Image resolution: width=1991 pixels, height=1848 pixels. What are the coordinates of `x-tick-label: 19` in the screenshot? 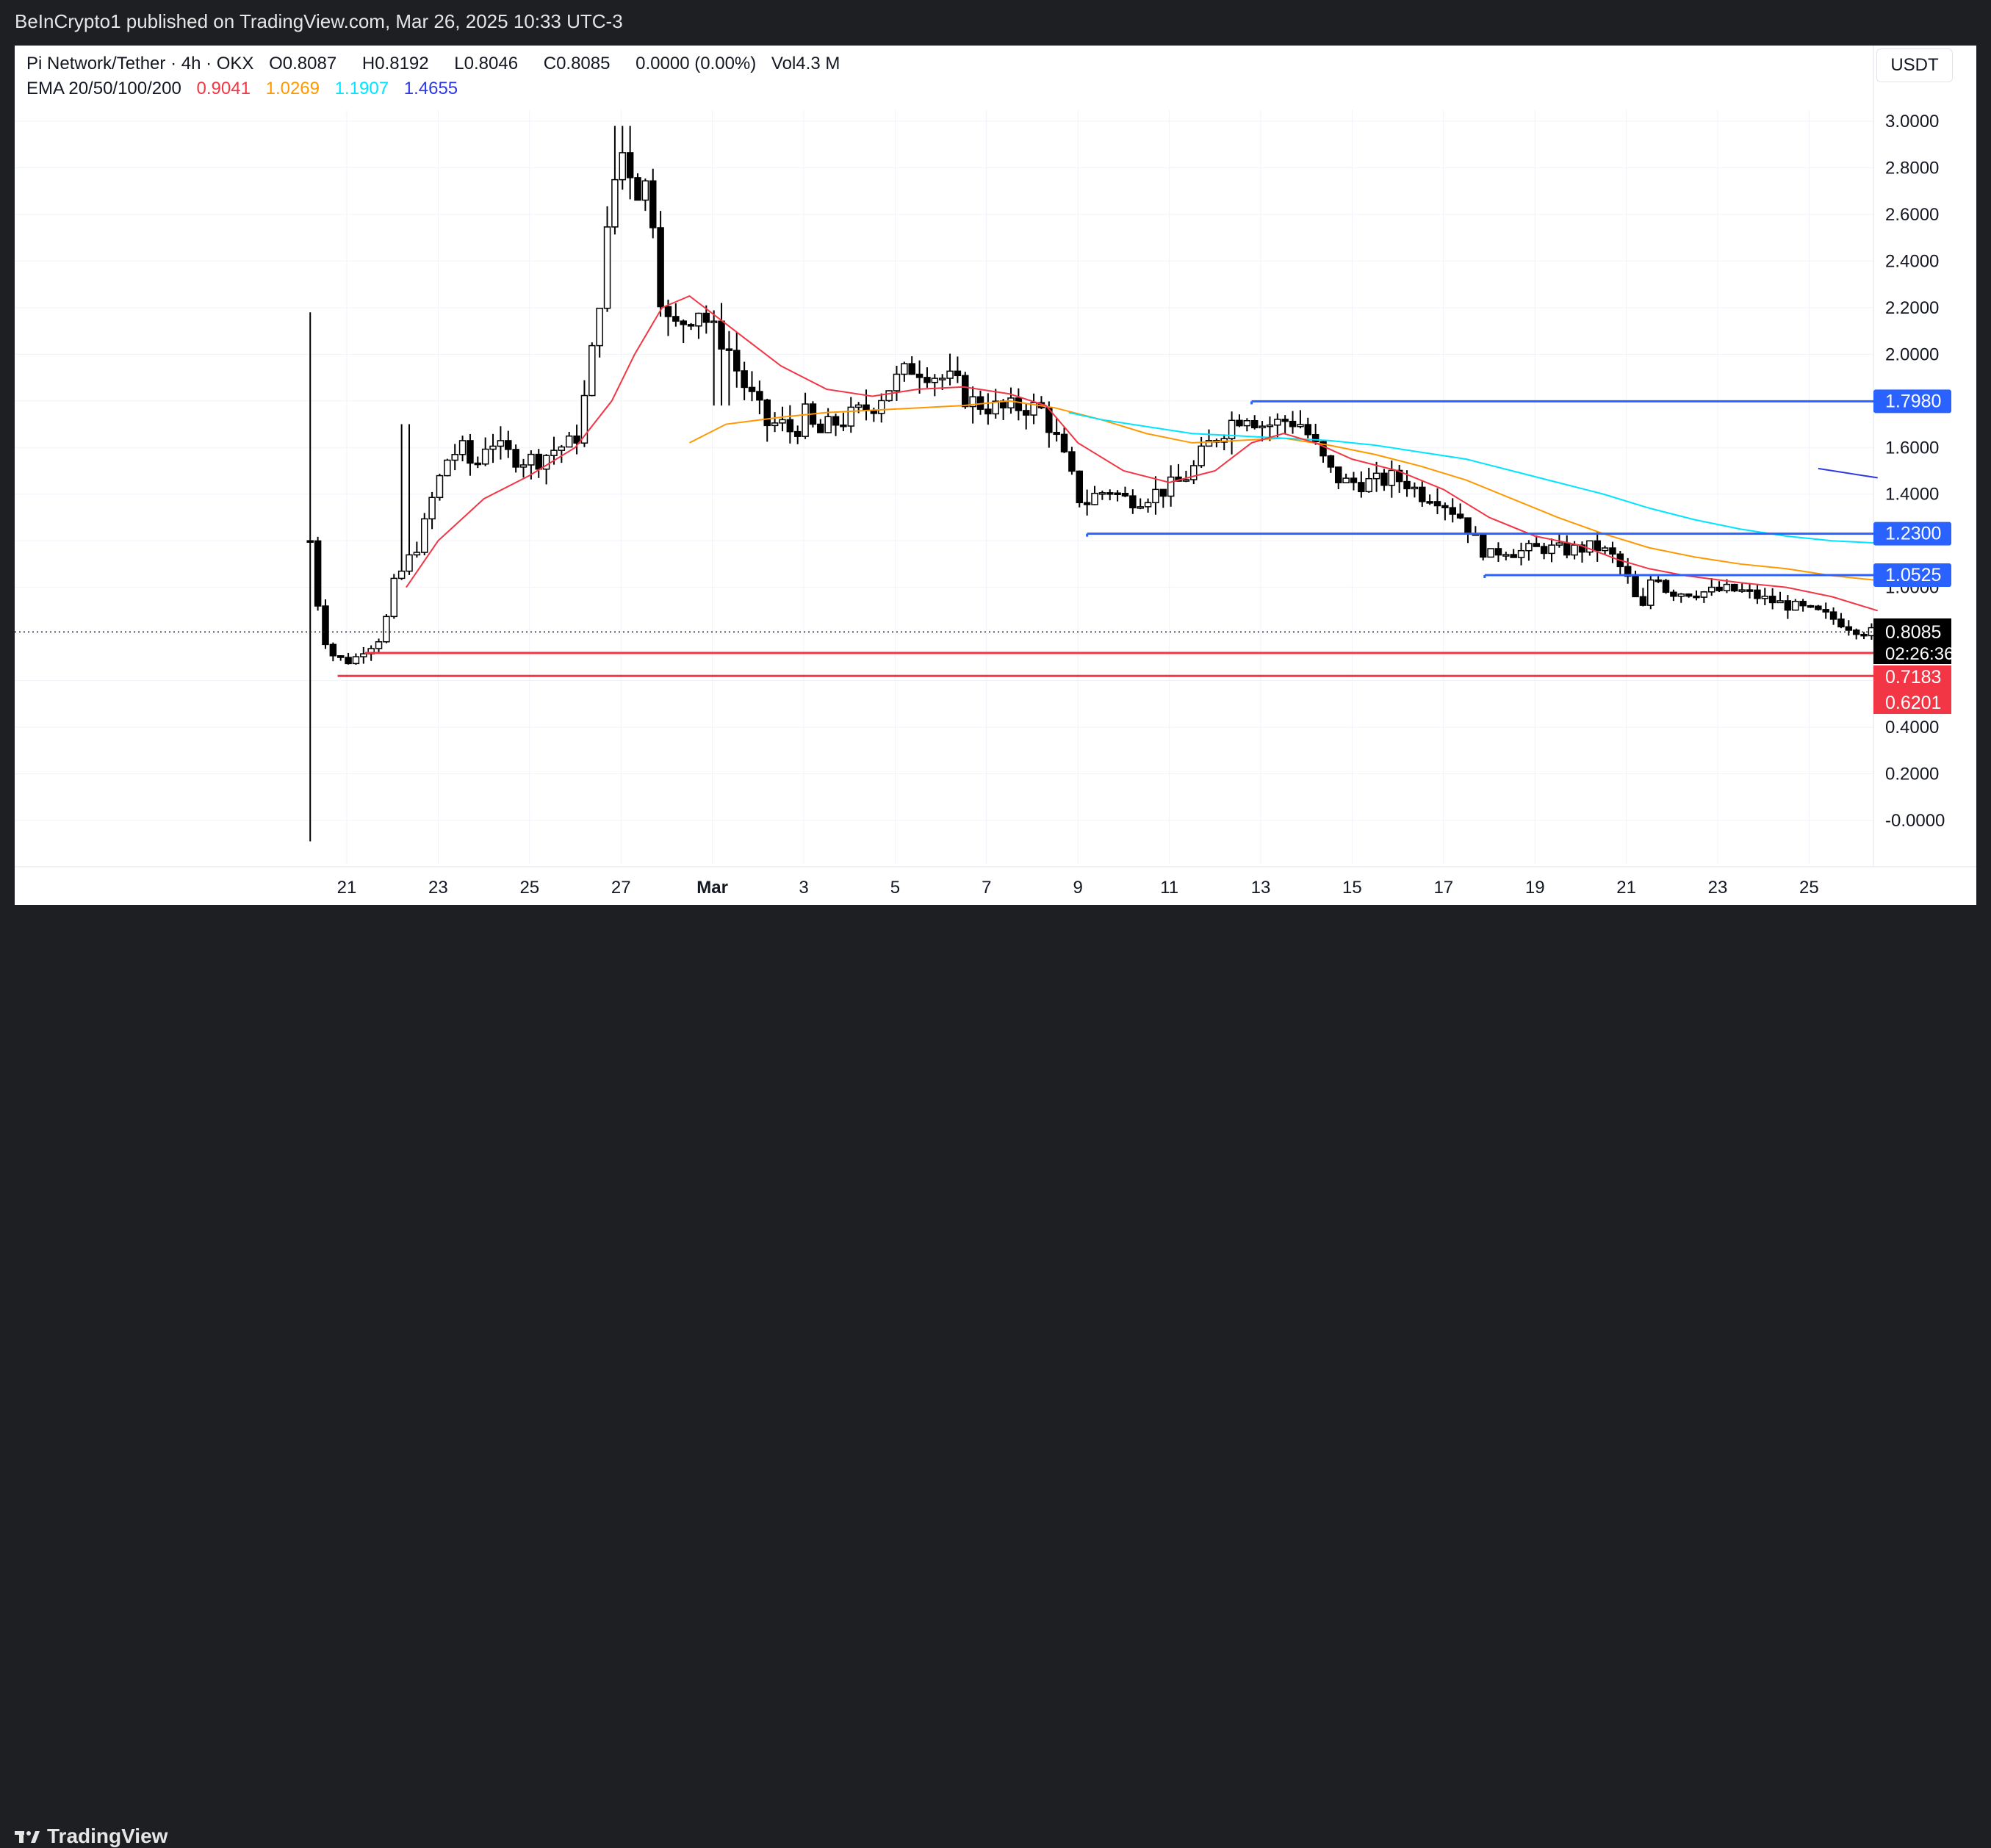 It's located at (1535, 888).